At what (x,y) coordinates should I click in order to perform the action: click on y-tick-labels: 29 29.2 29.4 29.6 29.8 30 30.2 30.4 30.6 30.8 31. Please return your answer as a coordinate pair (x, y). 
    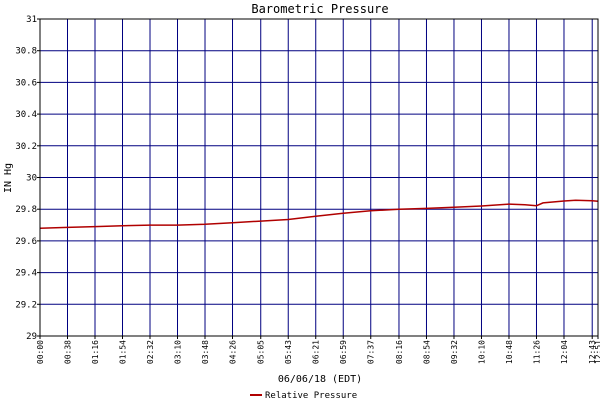
    Looking at the image, I should click on (27, 178).